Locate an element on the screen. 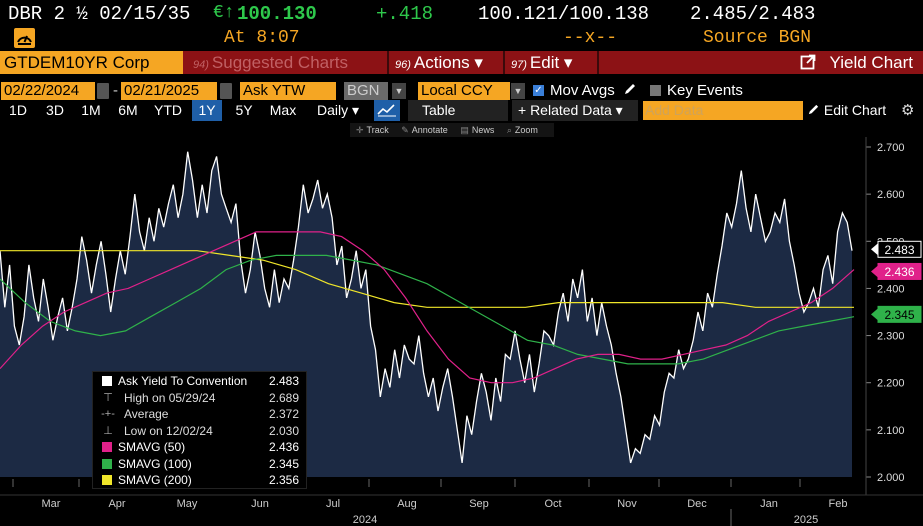 The width and height of the screenshot is (923, 526). currency-field: Local CCY is located at coordinates (464, 91).